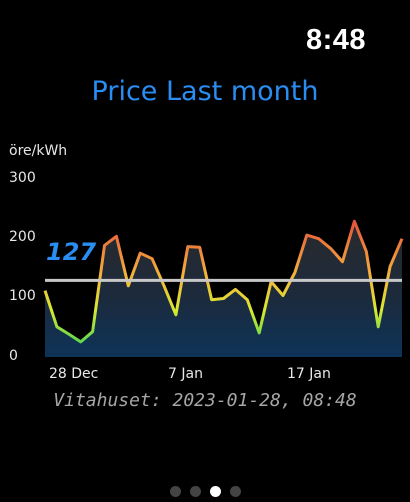 The width and height of the screenshot is (410, 502). Describe the element at coordinates (309, 374) in the screenshot. I see `x-tick-17-jan: 17 Jan` at that location.